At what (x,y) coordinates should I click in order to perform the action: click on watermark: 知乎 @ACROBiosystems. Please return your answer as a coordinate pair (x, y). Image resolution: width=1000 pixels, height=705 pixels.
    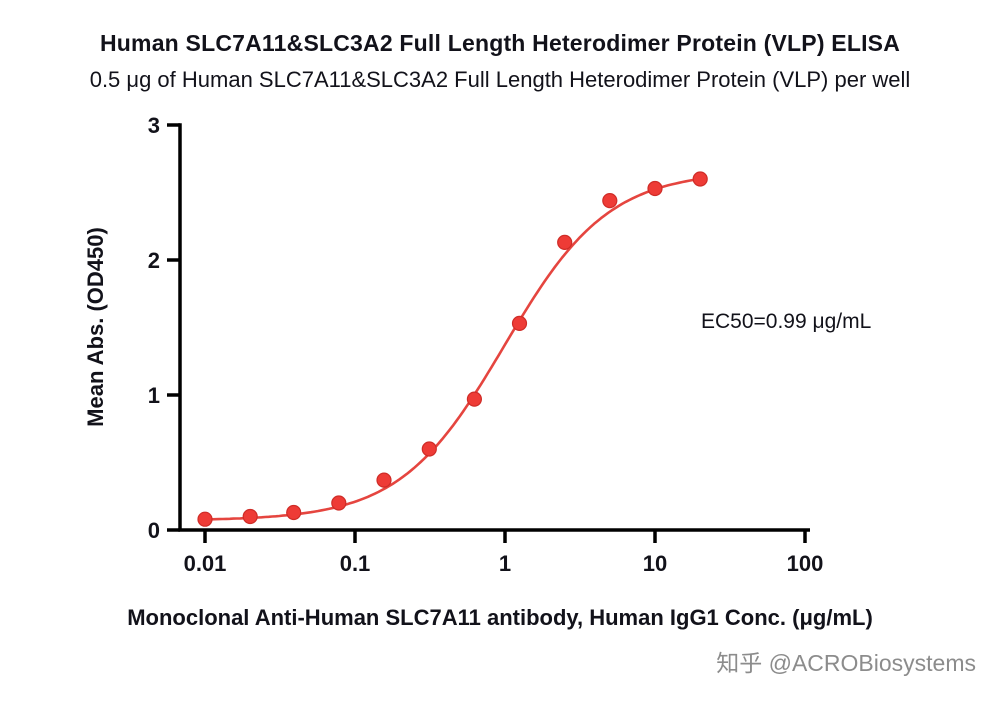
    Looking at the image, I should click on (846, 663).